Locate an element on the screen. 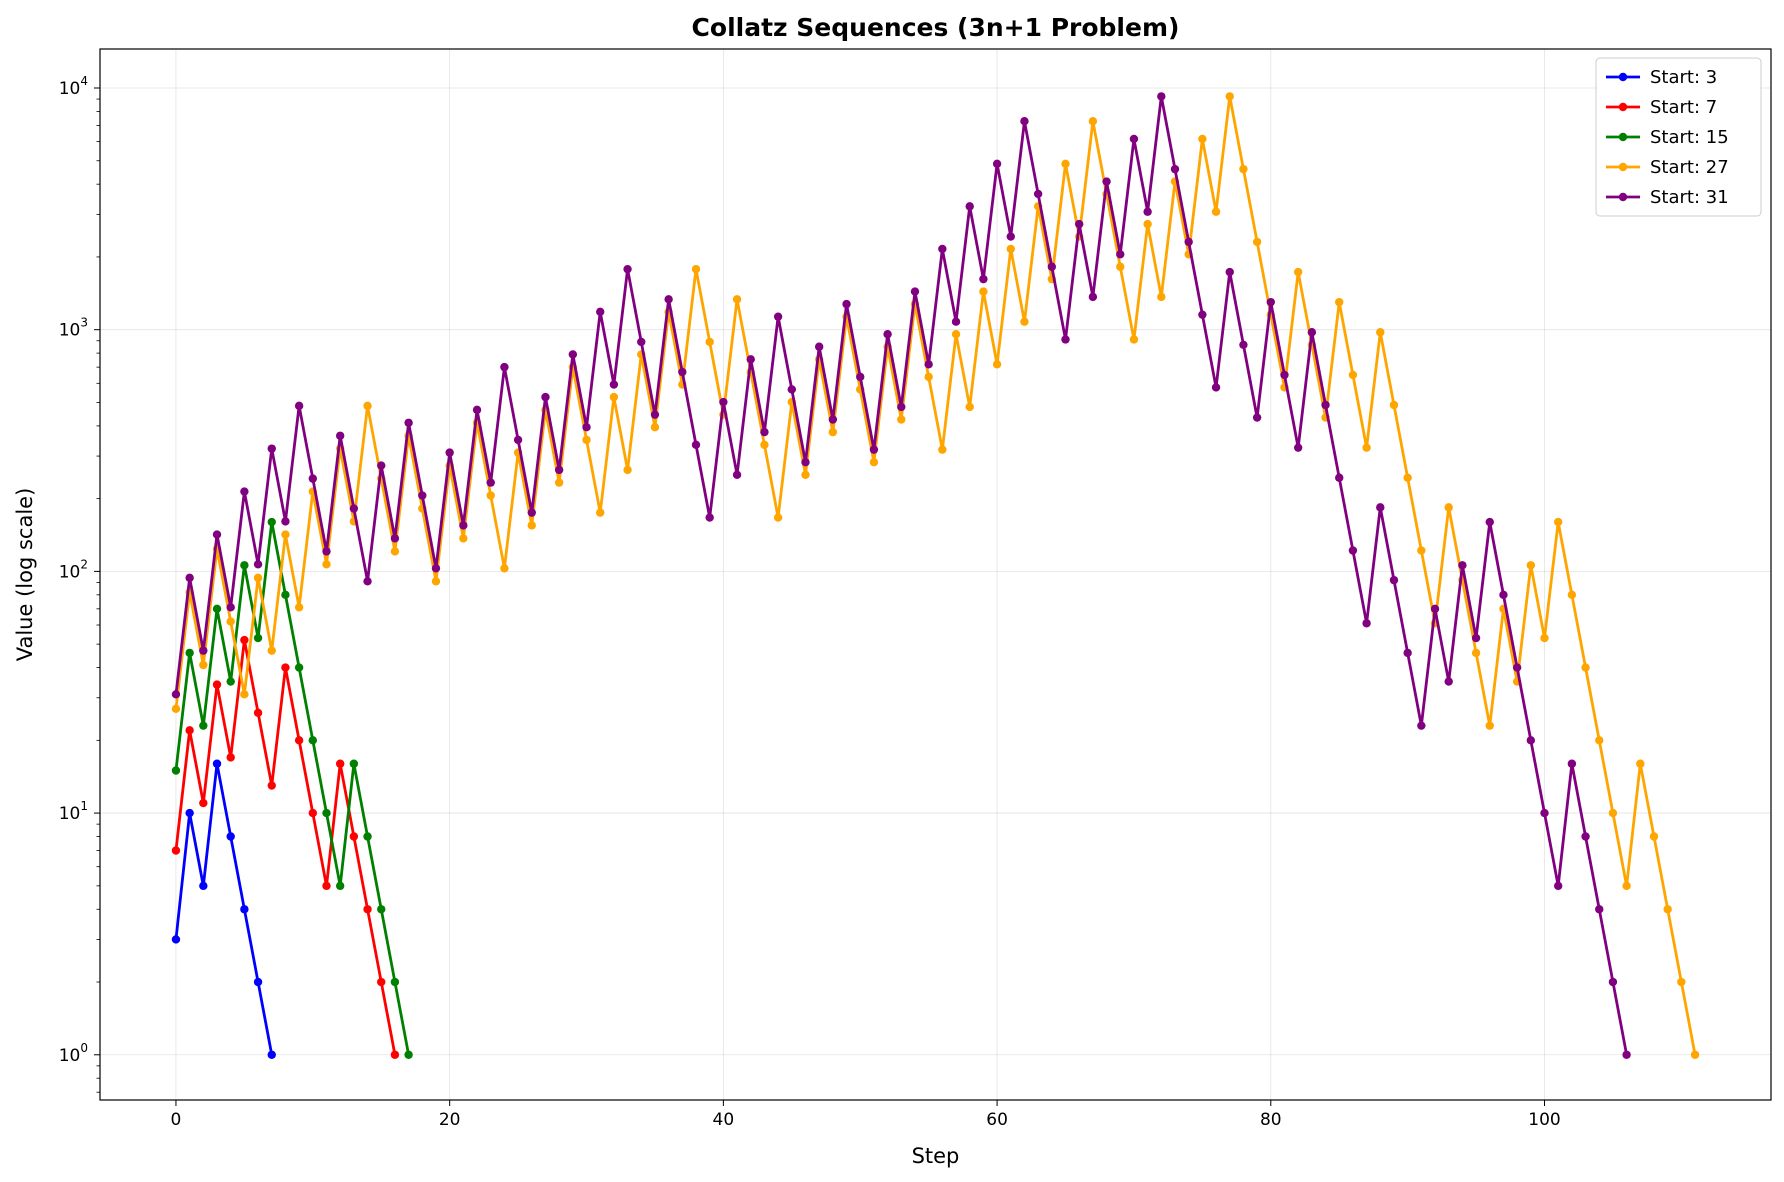 The width and height of the screenshot is (1784, 1182). legend-box is located at coordinates (1678, 137).